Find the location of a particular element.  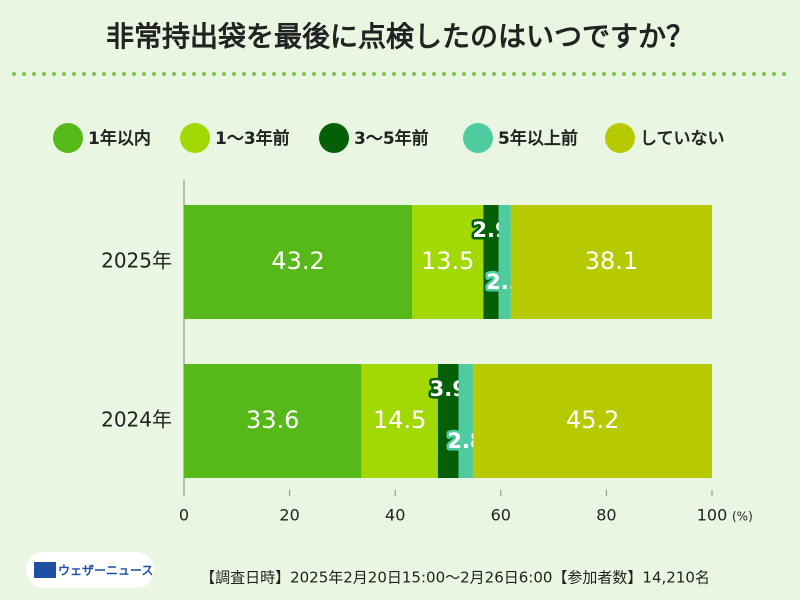

data-label: 14.5 is located at coordinates (399, 420).